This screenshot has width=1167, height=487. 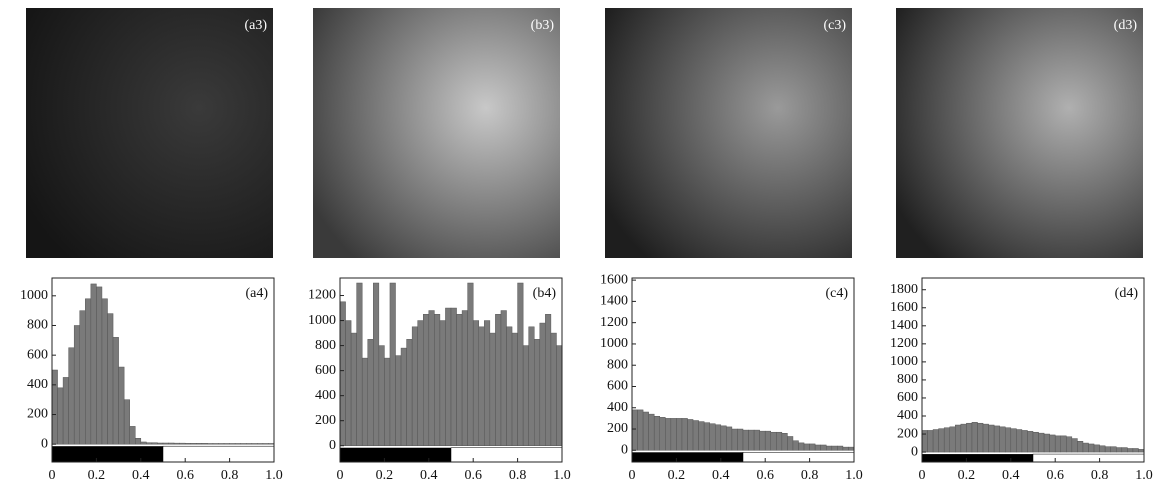 I want to click on plot-frame, so click(x=743, y=370).